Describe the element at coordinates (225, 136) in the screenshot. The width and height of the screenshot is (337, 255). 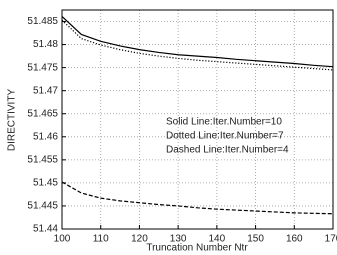
I see `legend-label: Dotted Line:Iter.Number=7` at that location.